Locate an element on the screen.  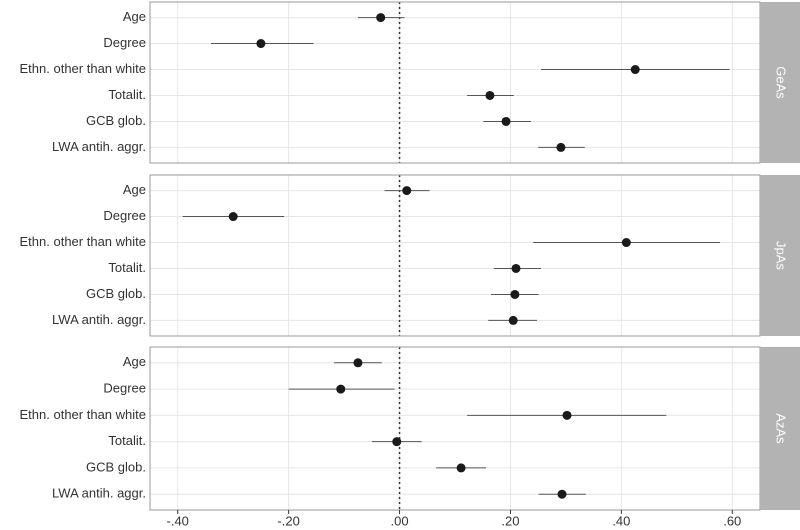
facet-label: AzAs is located at coordinates (781, 428).